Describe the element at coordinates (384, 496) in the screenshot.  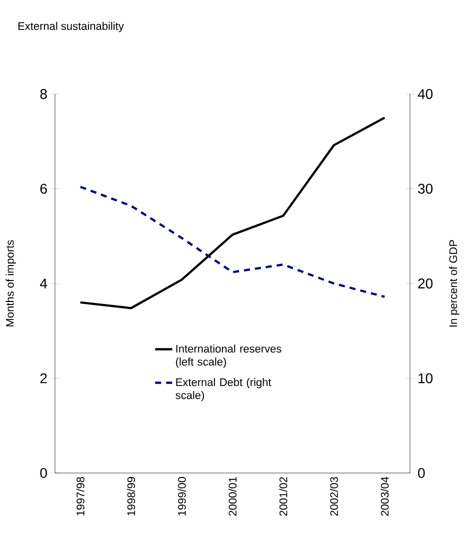
I see `x-tick-label: 2003/04` at that location.